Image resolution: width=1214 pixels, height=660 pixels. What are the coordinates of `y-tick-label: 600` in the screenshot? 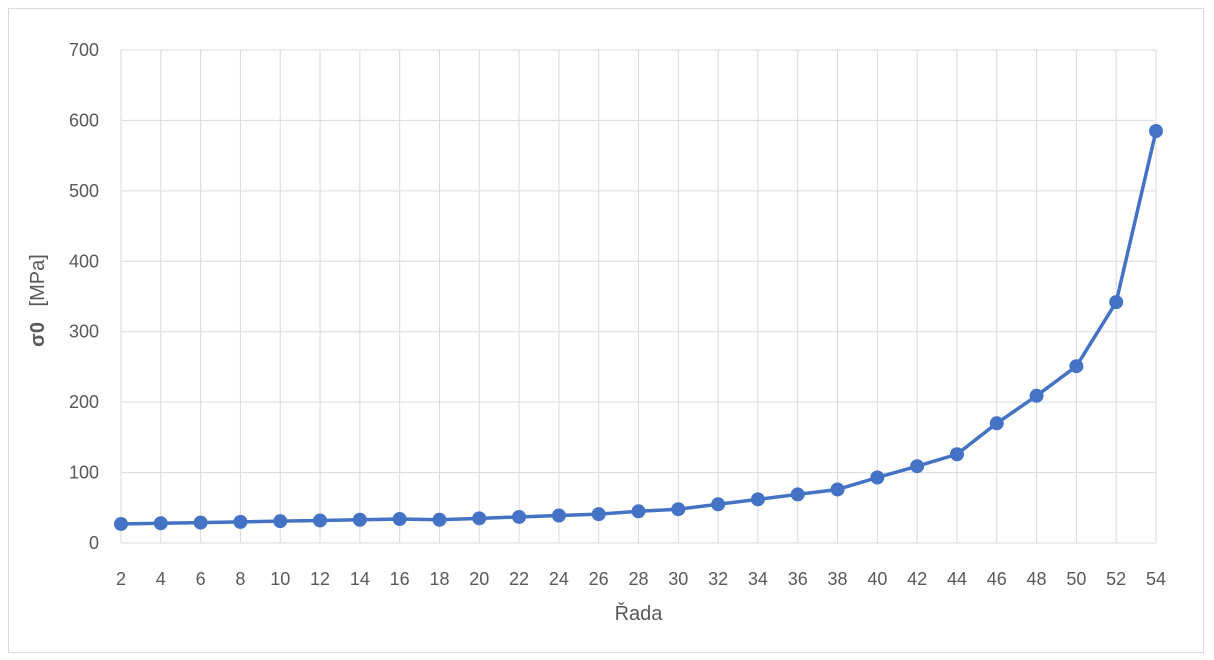 It's located at (84, 120).